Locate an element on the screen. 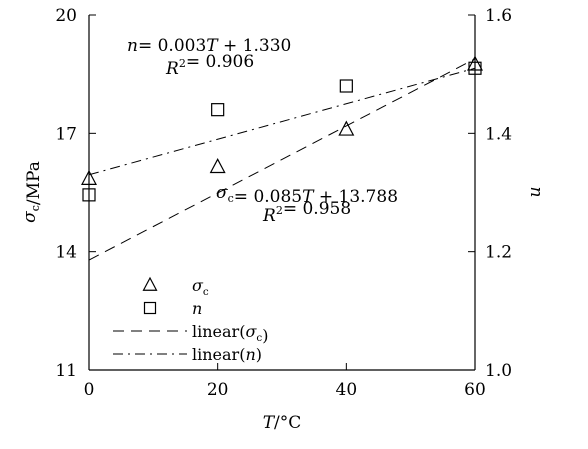 This screenshot has width=588, height=449. y-left-tick-label: 14 is located at coordinates (66, 253).